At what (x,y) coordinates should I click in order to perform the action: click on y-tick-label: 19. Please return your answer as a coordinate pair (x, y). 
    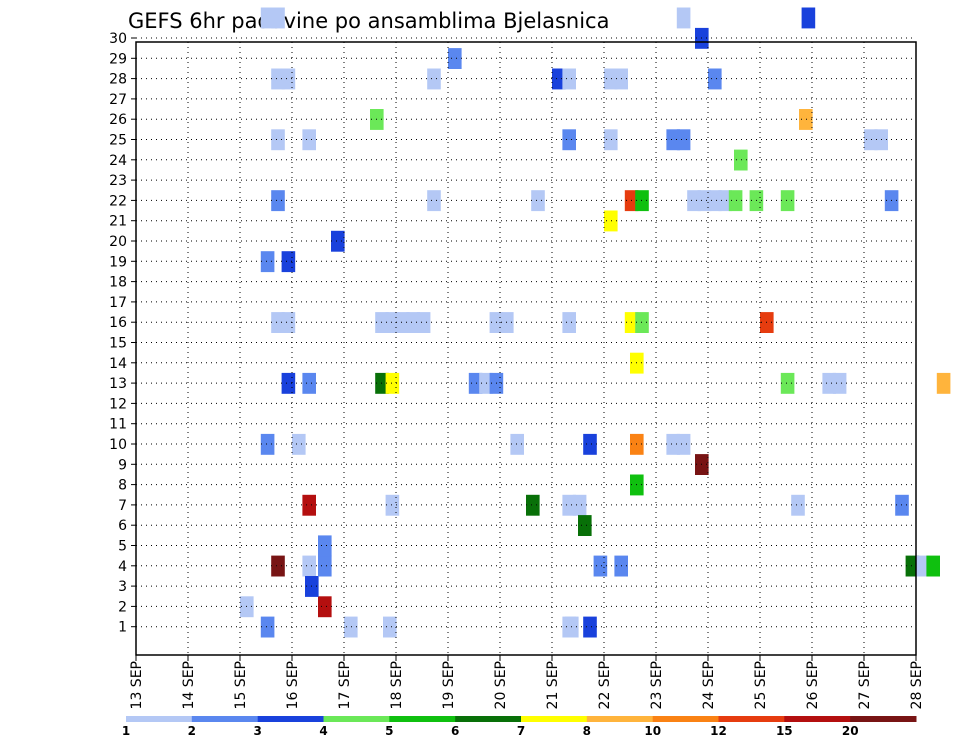
    Looking at the image, I should click on (118, 262).